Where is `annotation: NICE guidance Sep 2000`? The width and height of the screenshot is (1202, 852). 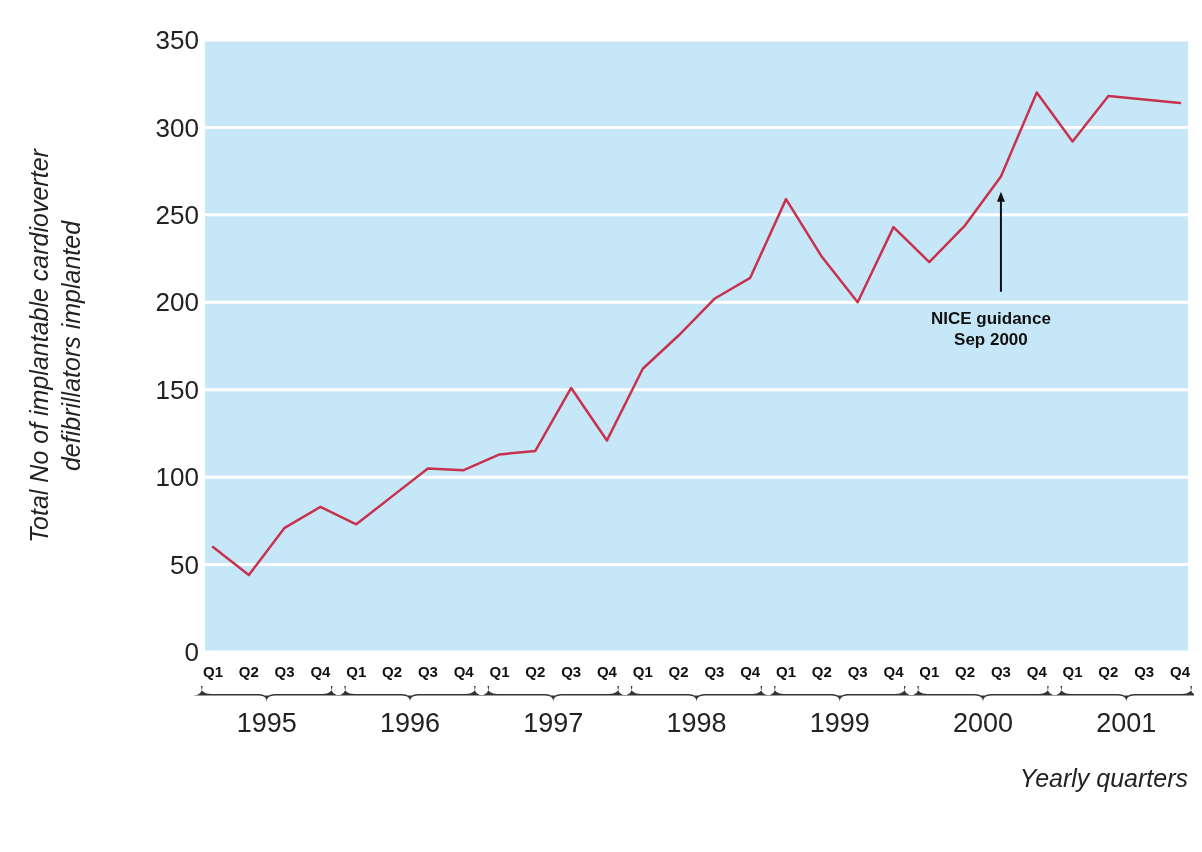 annotation: NICE guidance Sep 2000 is located at coordinates (990, 329).